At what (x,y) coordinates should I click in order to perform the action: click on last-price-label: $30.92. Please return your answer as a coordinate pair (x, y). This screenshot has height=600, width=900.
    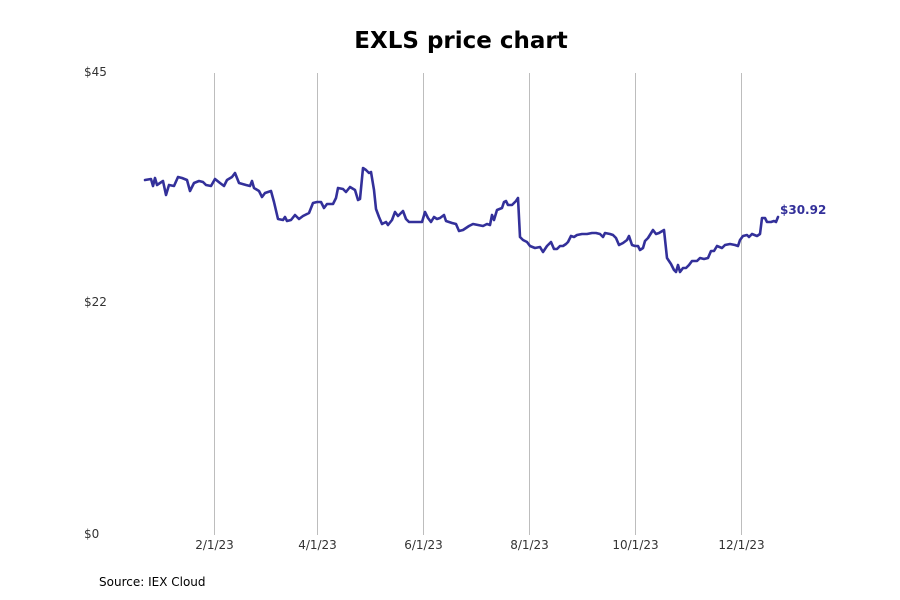
    Looking at the image, I should click on (803, 210).